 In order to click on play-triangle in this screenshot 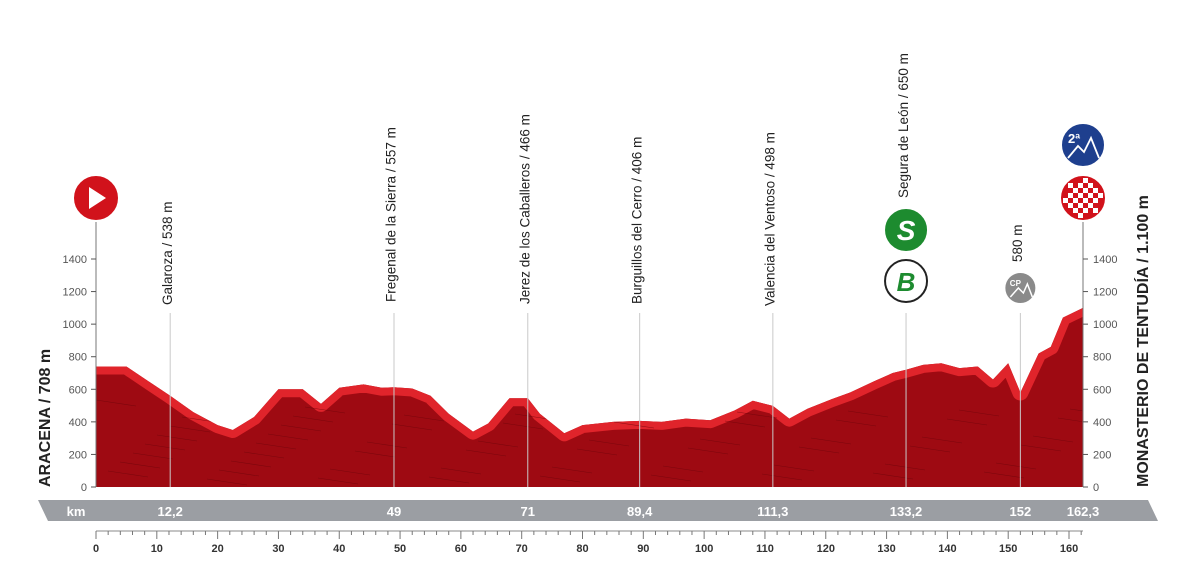, I will do `click(97, 198)`.